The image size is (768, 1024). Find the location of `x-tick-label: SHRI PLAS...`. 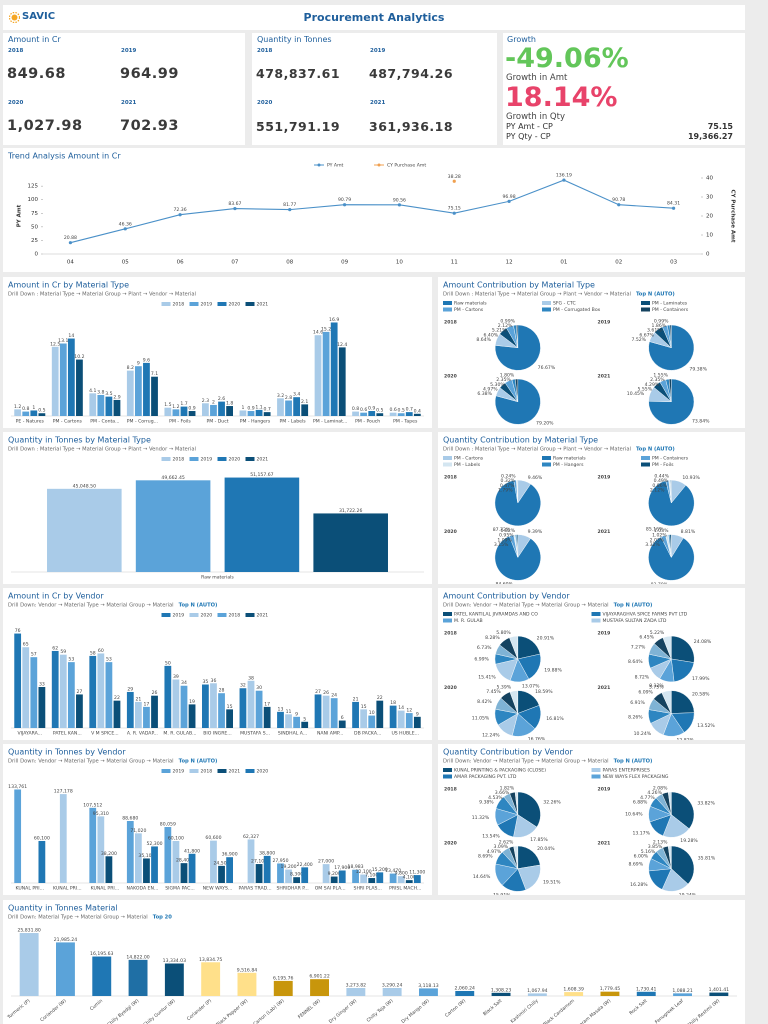

x-tick-label: SHRI PLAS... is located at coordinates (368, 889).